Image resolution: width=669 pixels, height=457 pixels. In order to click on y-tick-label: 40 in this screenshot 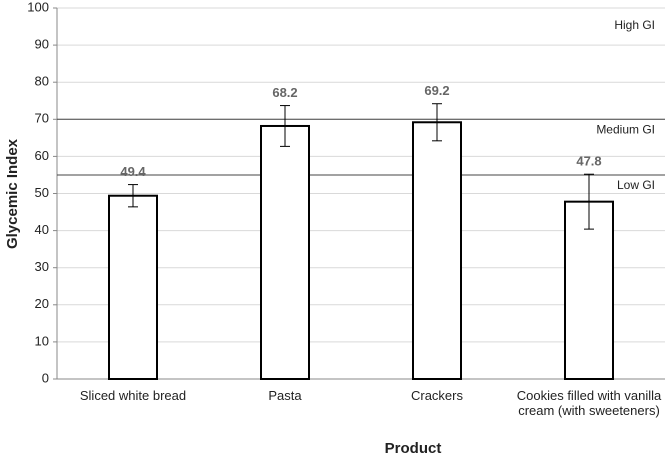, I will do `click(42, 229)`.